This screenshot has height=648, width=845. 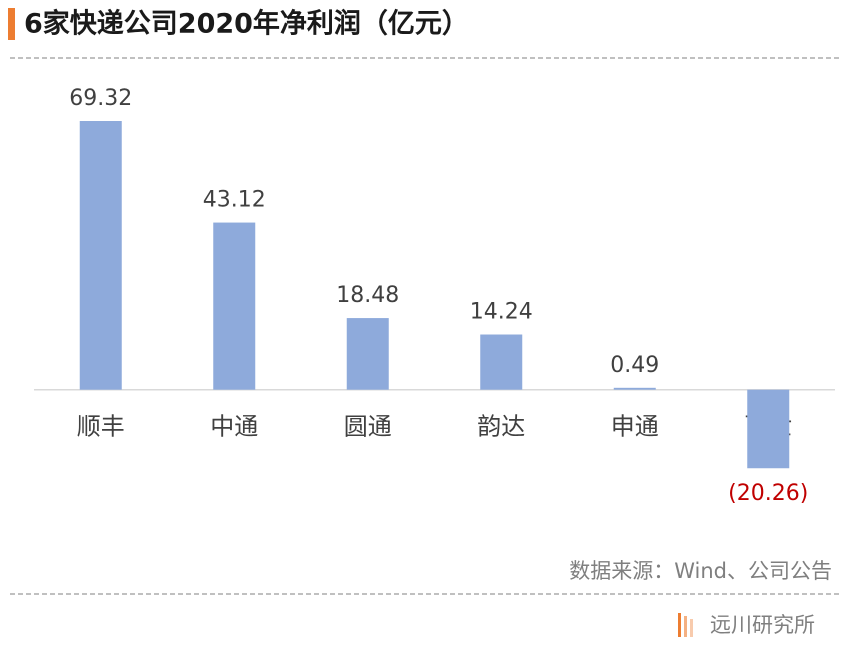 I want to click on value-label: (20.26), so click(x=768, y=493).